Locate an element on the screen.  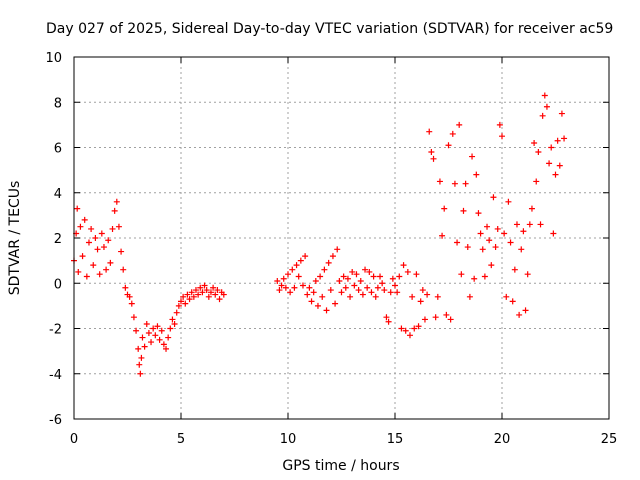
y-tick-label: 8 is located at coordinates (58, 103).